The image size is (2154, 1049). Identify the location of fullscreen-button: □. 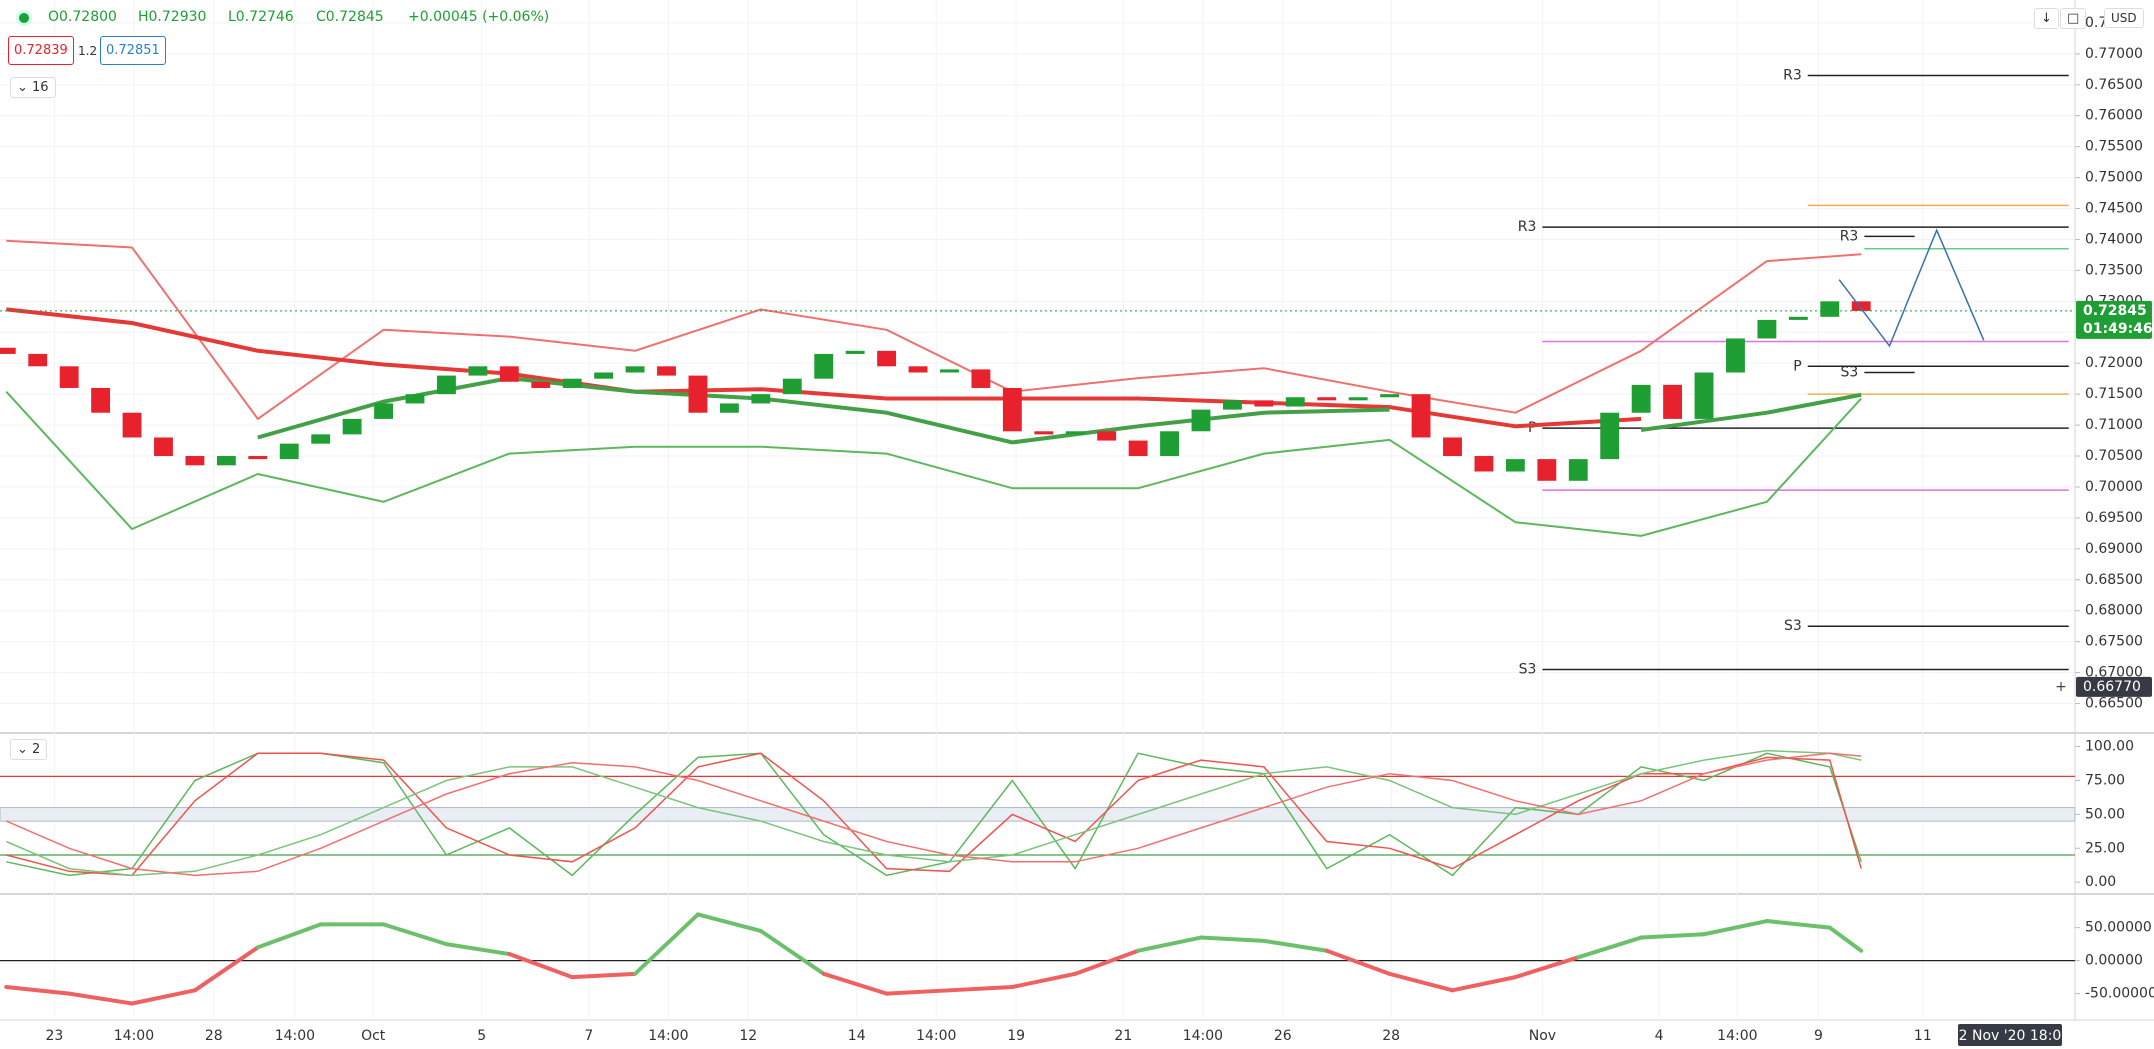
(2073, 18).